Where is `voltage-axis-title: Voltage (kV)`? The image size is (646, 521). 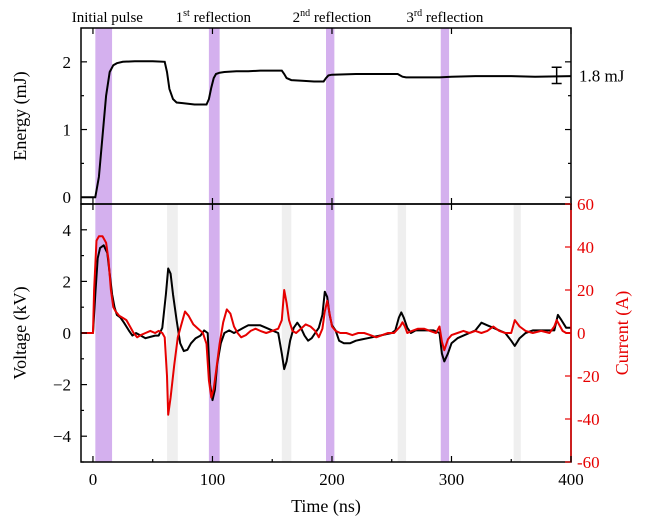
voltage-axis-title: Voltage (kV) is located at coordinates (20, 332).